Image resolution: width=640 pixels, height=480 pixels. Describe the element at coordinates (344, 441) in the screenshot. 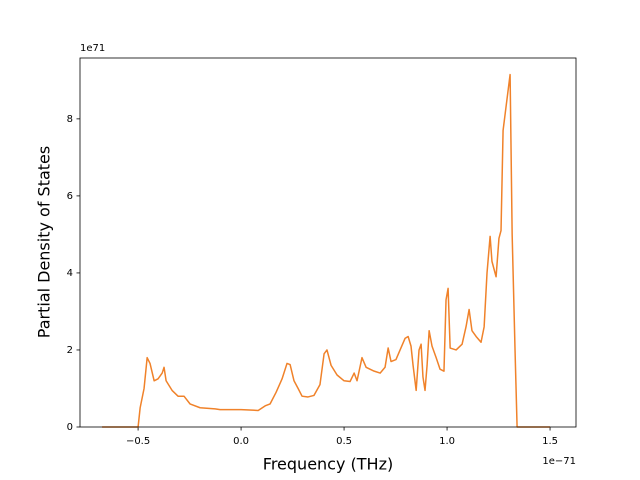

I see `x-tick-label: 0.5` at that location.